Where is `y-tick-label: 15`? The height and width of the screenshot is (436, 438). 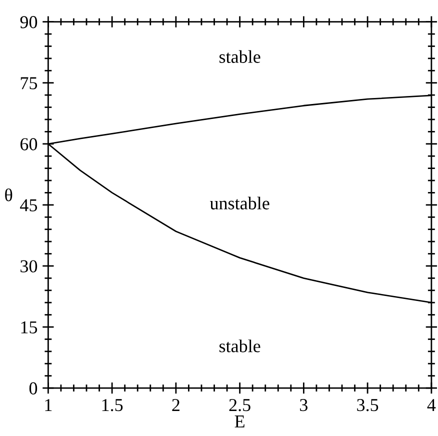
y-tick-label: 15 is located at coordinates (29, 327).